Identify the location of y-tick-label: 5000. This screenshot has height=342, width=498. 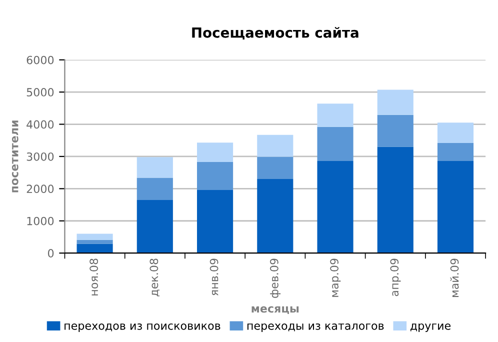
(40, 92).